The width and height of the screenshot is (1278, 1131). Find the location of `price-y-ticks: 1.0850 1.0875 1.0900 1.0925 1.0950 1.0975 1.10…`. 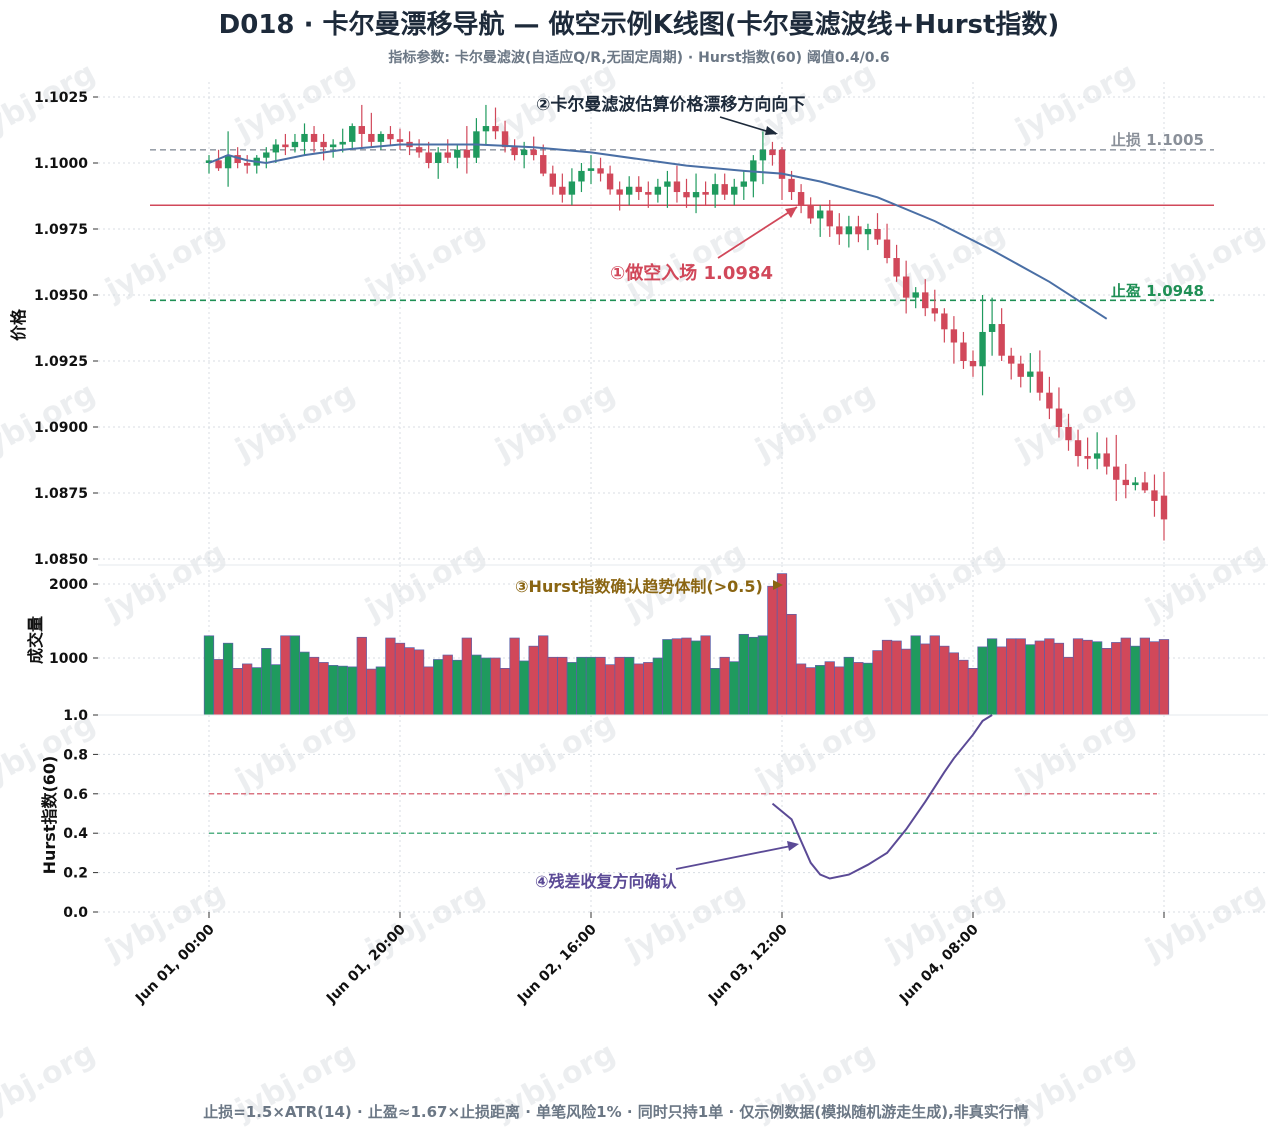

price-y-ticks: 1.0850 1.0875 1.0900 1.0925 1.0950 1.0975 1.10… is located at coordinates (66, 329).